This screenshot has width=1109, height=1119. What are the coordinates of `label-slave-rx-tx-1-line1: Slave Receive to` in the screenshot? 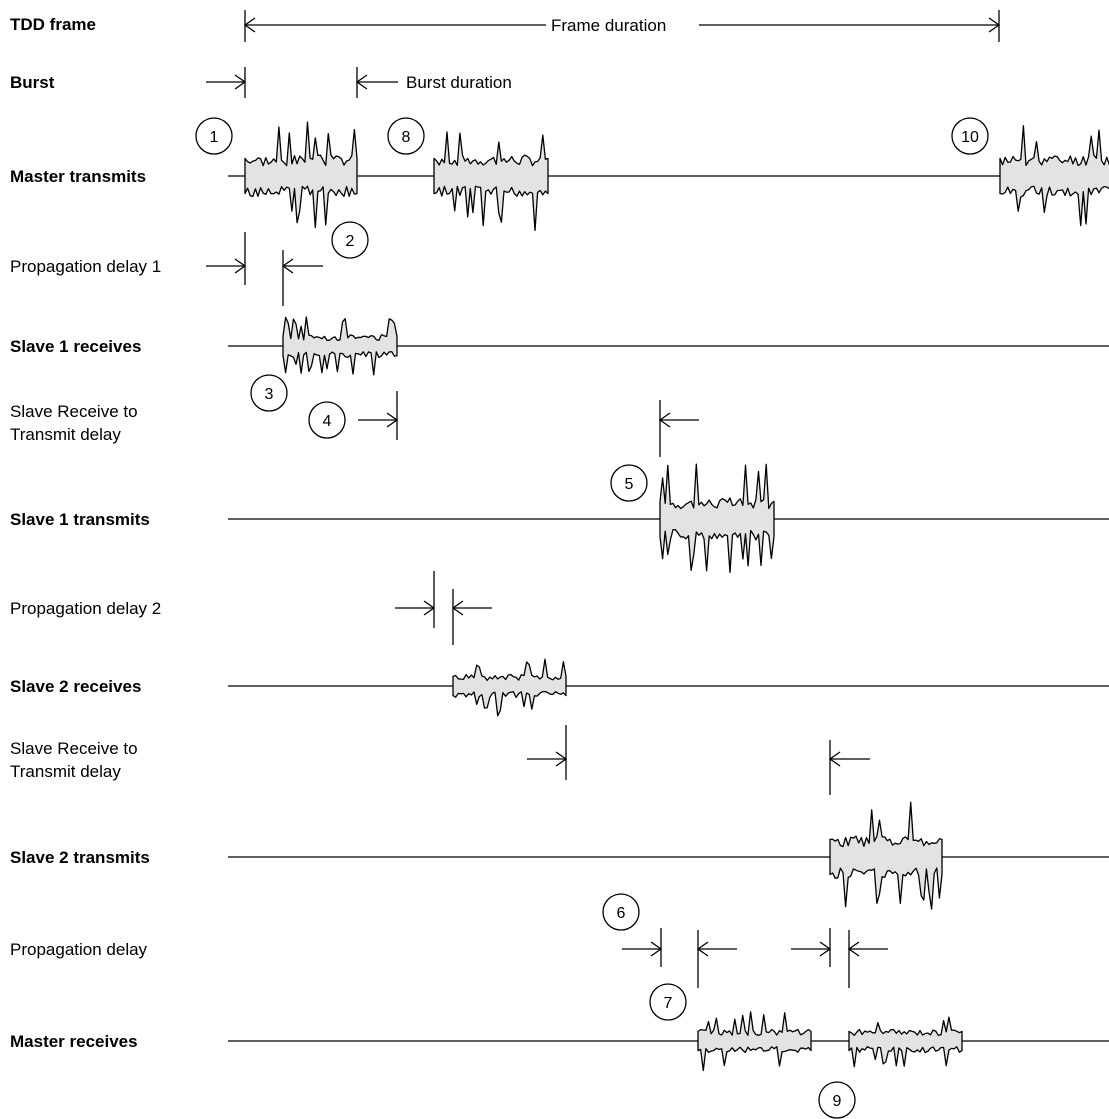 It's located at (74, 411).